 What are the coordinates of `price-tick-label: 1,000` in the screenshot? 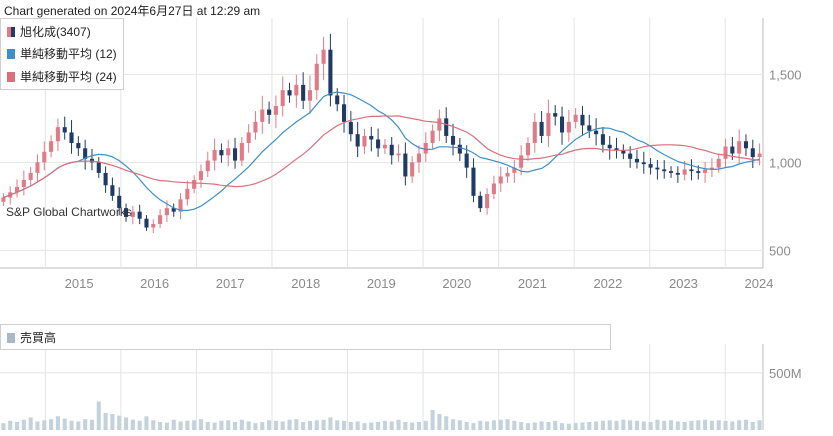 It's located at (785, 162).